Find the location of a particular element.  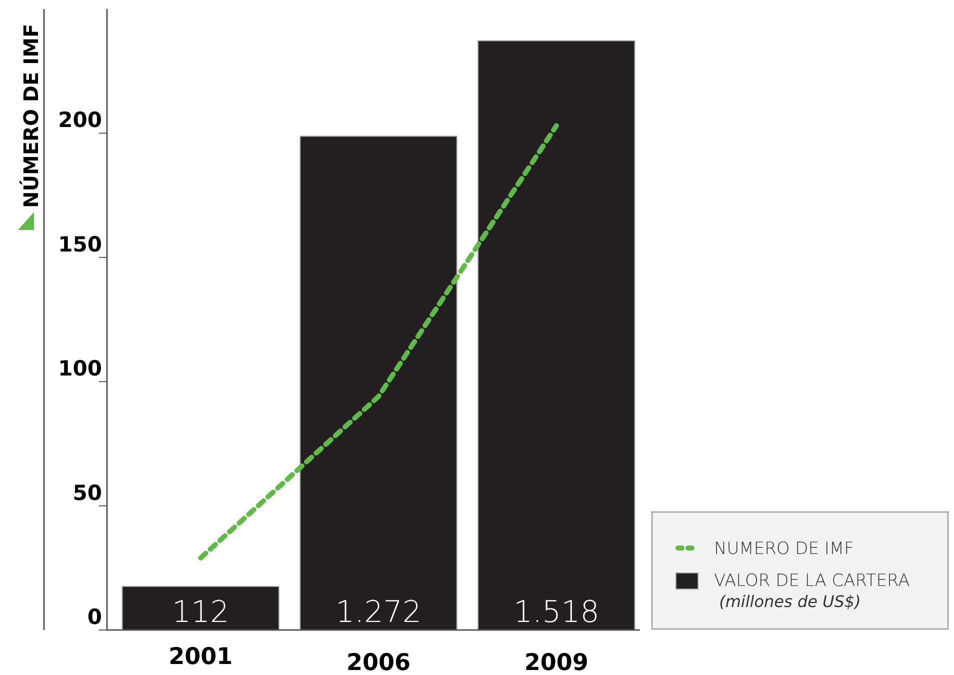

x-tick-label: 2006 is located at coordinates (378, 662).